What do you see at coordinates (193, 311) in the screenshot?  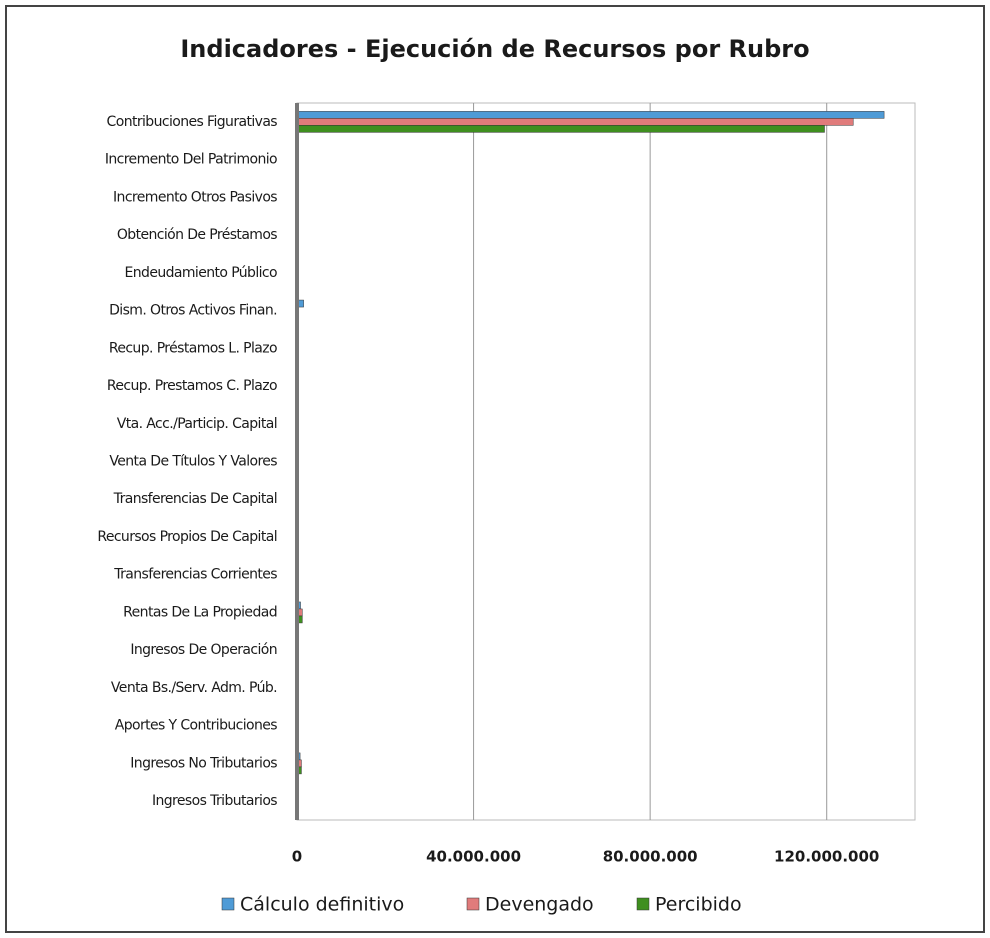 I see `y-tick-label: Dism. Otros Activos Finan.` at bounding box center [193, 311].